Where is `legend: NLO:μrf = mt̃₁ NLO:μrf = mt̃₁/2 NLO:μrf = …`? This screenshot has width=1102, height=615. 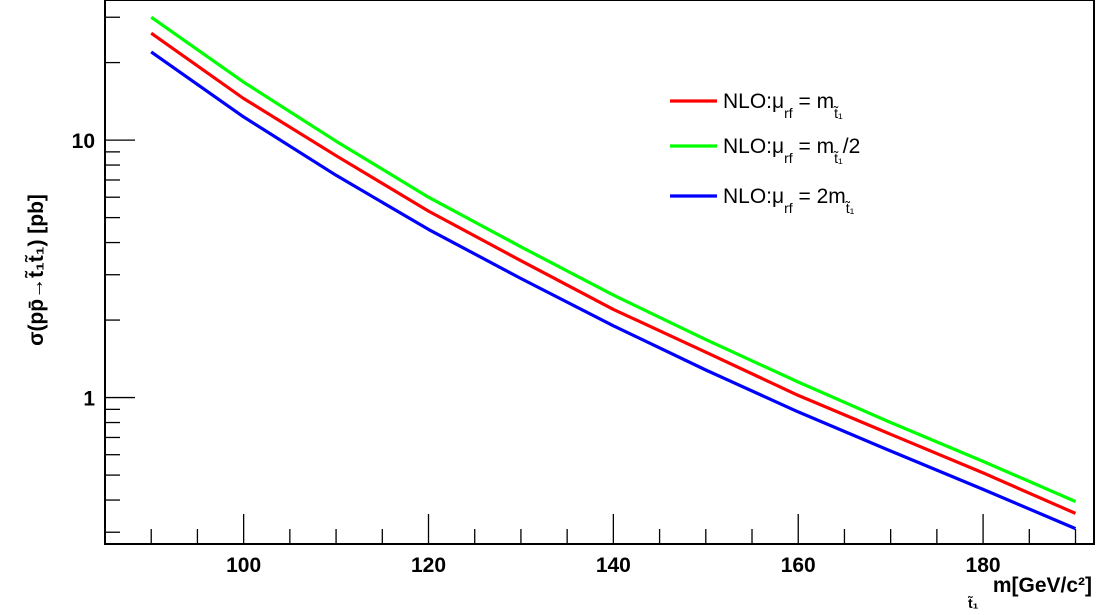 legend: NLO:μrf = mt̃₁ NLO:μrf = mt̃₁/2 NLO:μrf = … is located at coordinates (765, 153).